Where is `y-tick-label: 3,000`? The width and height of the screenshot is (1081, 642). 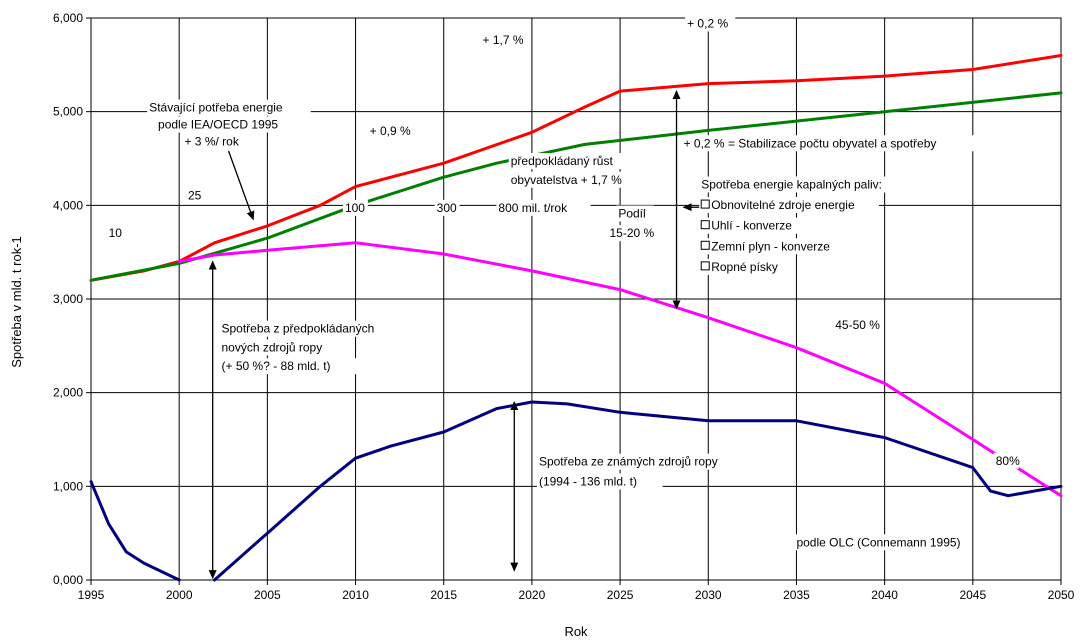 y-tick-label: 3,000 is located at coordinates (68, 299).